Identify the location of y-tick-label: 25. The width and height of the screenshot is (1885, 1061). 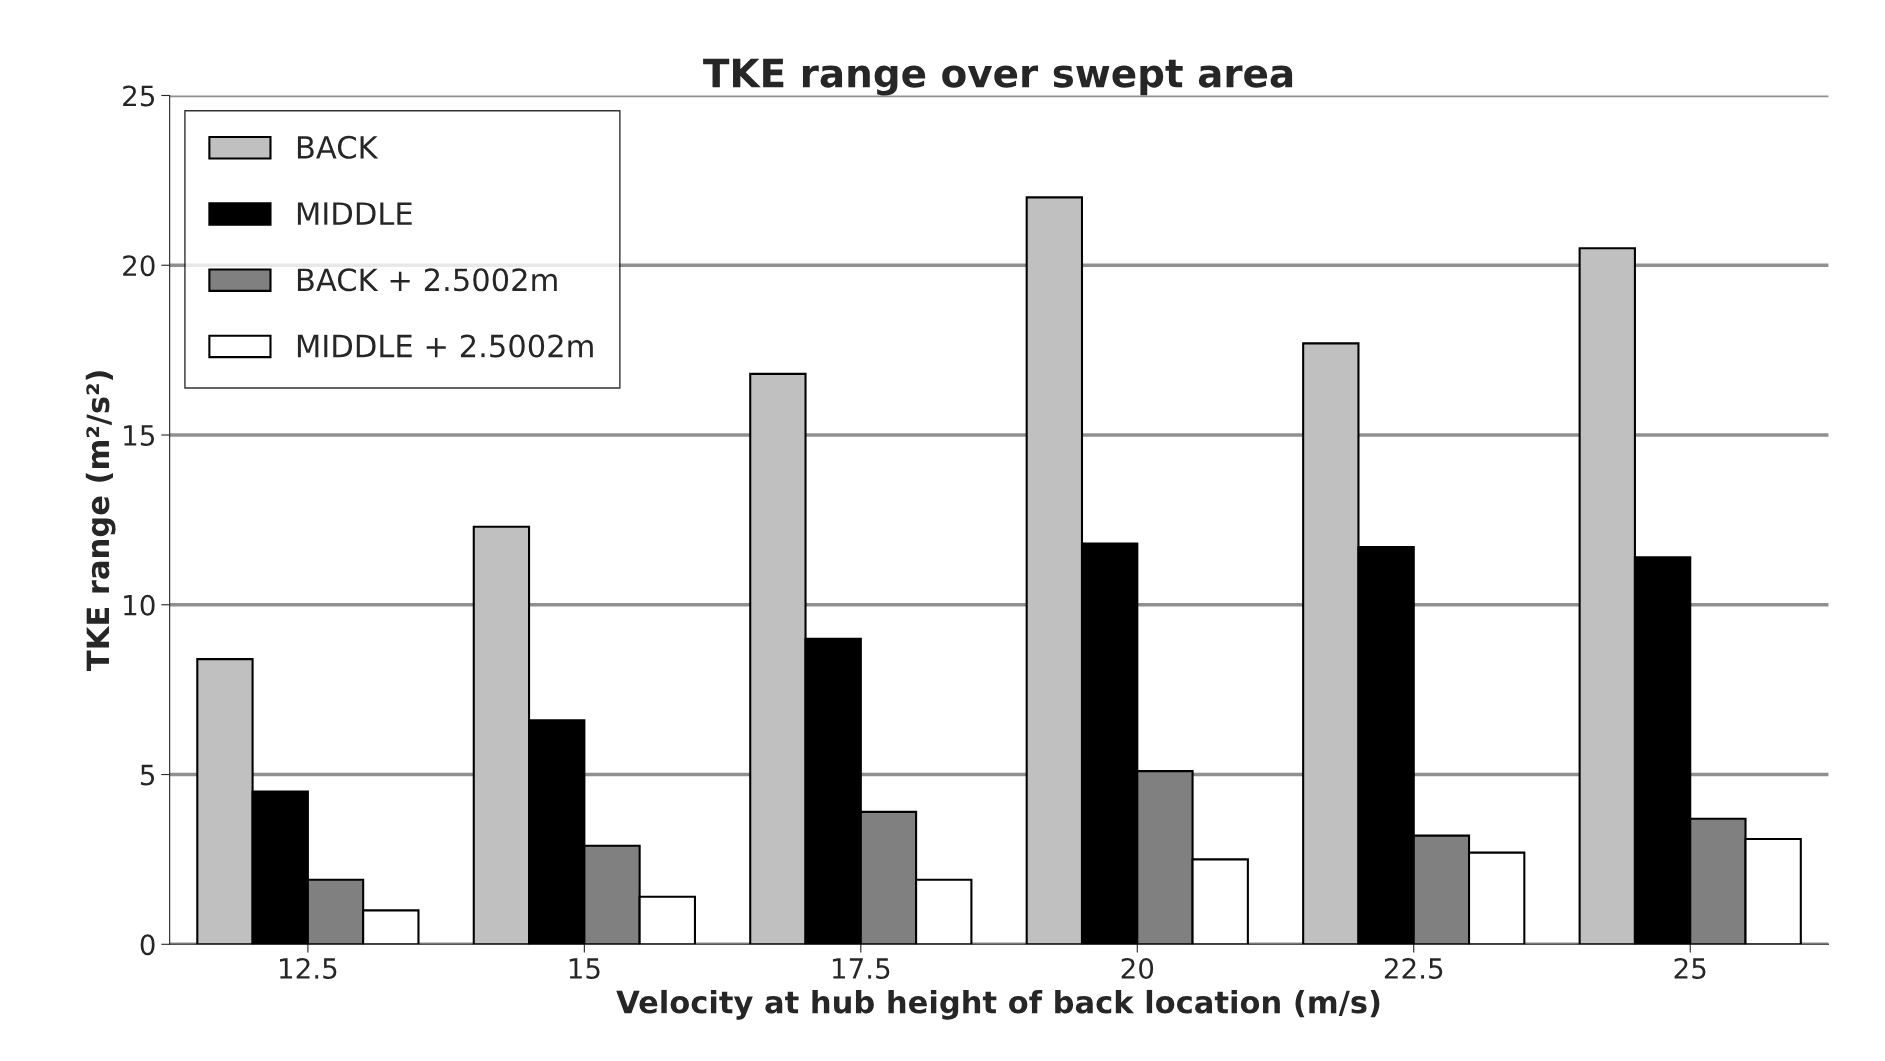
(139, 96).